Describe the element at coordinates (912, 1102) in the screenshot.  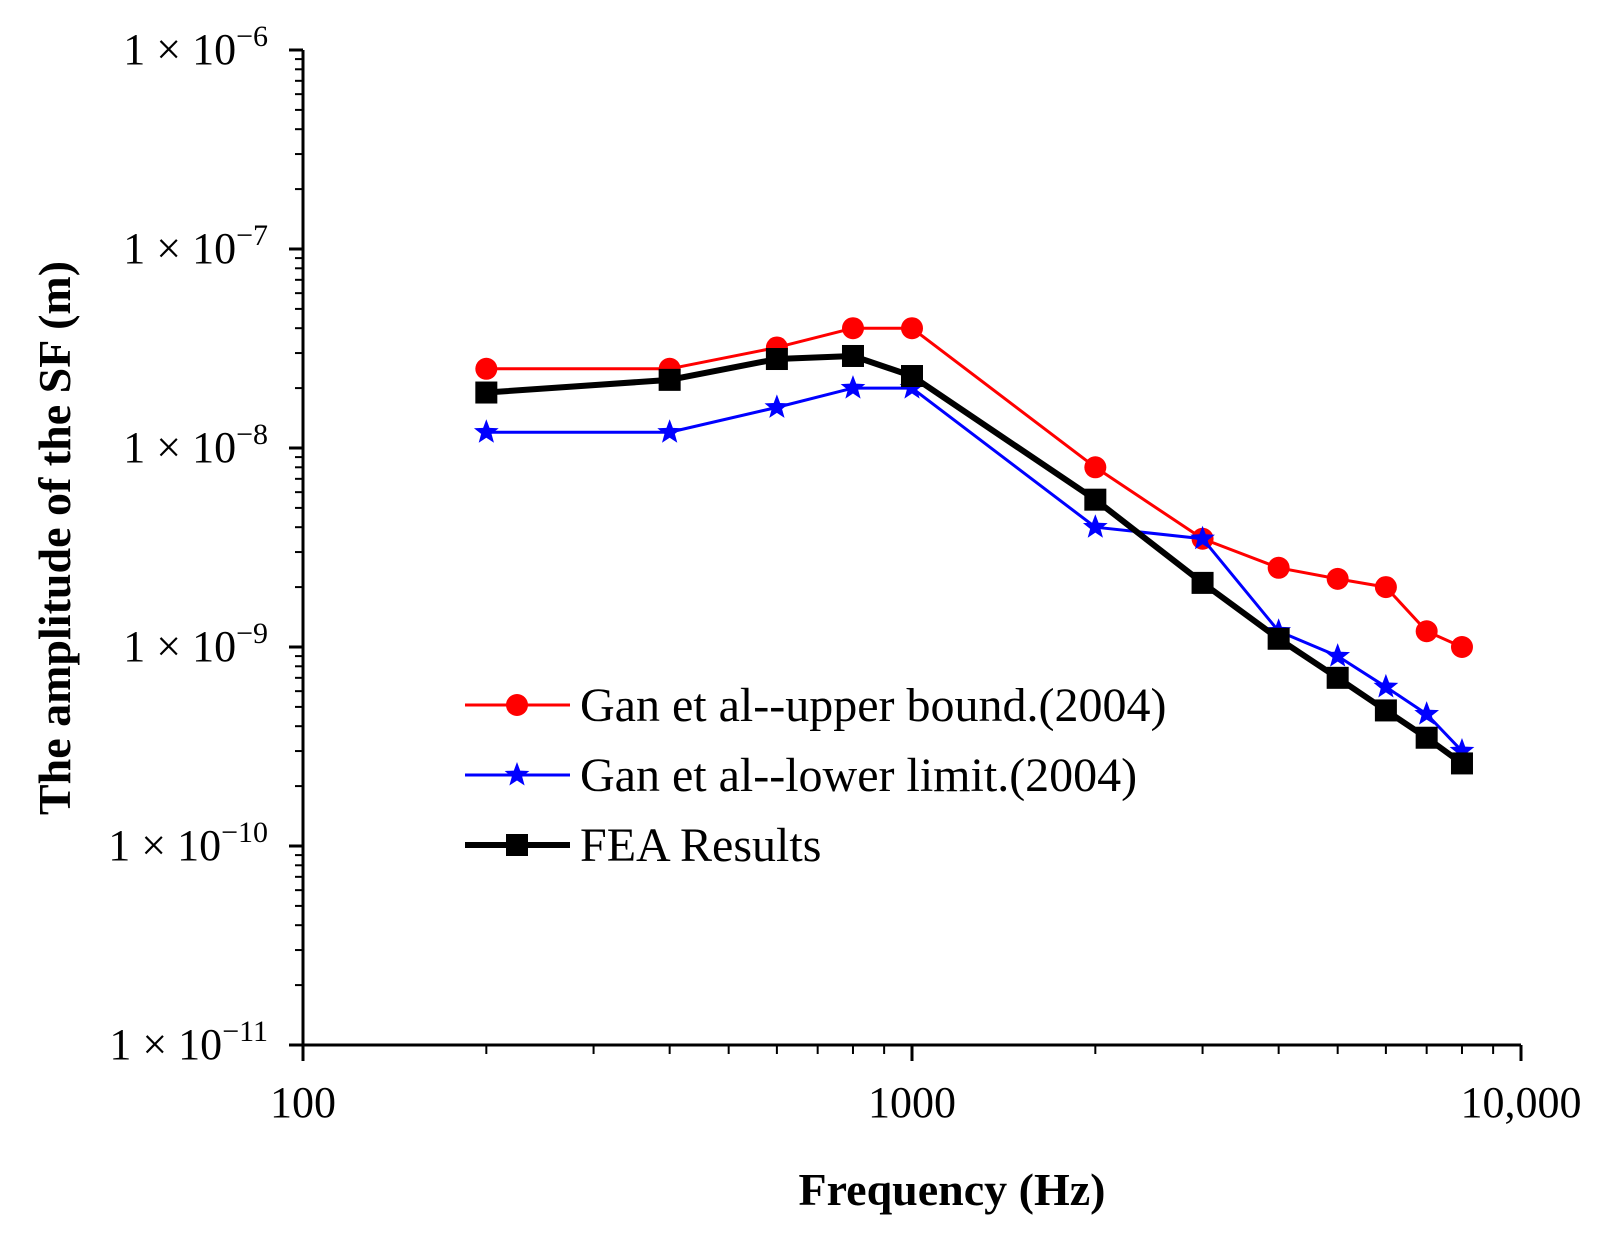
I see `x-tick-label: 1000` at that location.